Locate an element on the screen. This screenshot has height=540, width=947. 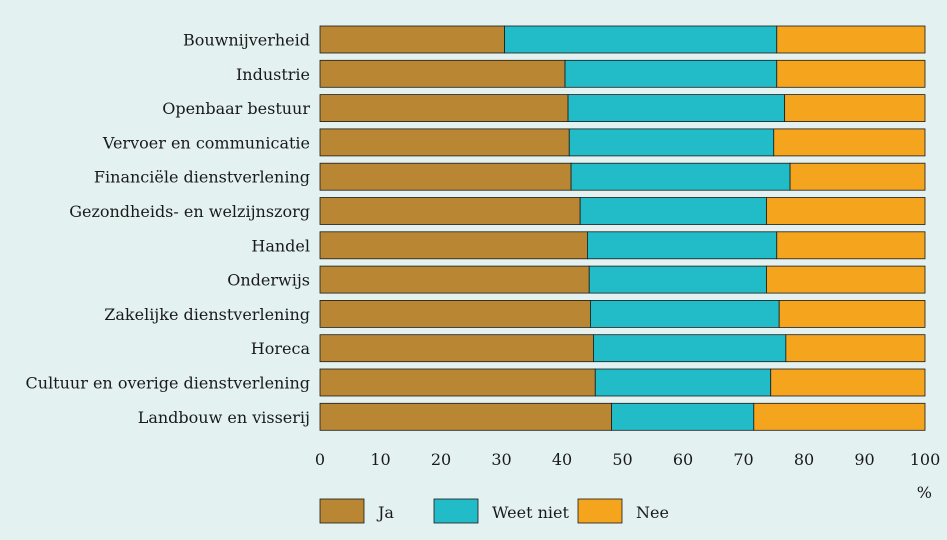
bar-nee-handel is located at coordinates (851, 245).